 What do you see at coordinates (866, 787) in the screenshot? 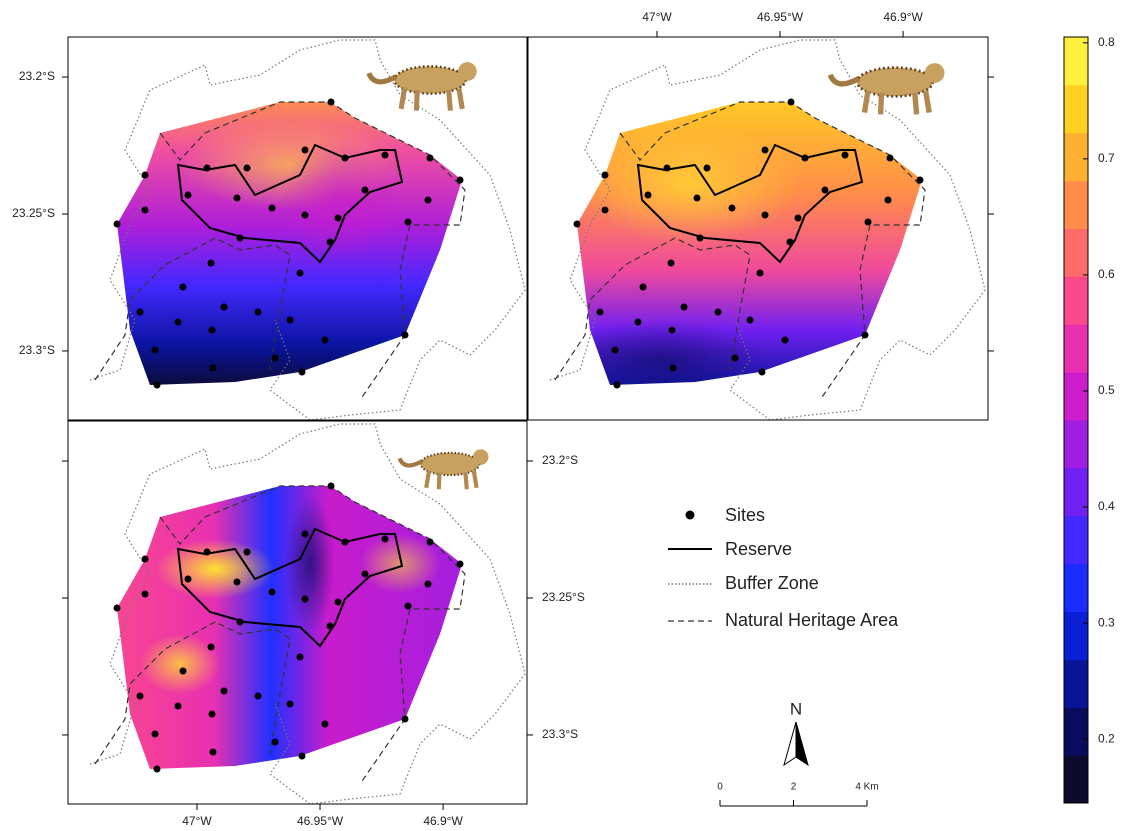
I see `scale-label: 4 Km` at bounding box center [866, 787].